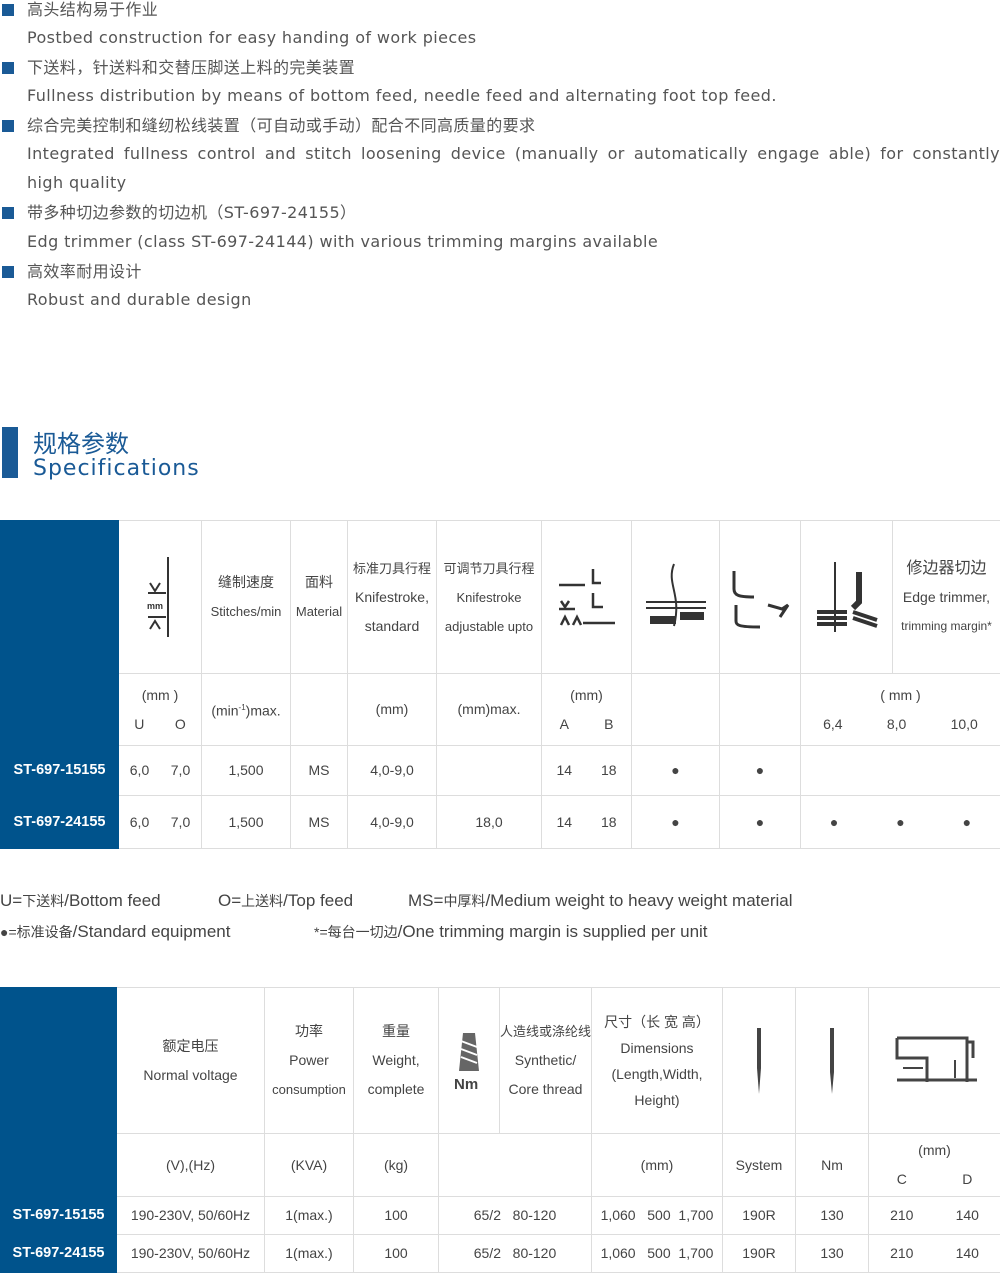 The height and width of the screenshot is (1273, 1000). I want to click on needle-size-icon, so click(832, 1061).